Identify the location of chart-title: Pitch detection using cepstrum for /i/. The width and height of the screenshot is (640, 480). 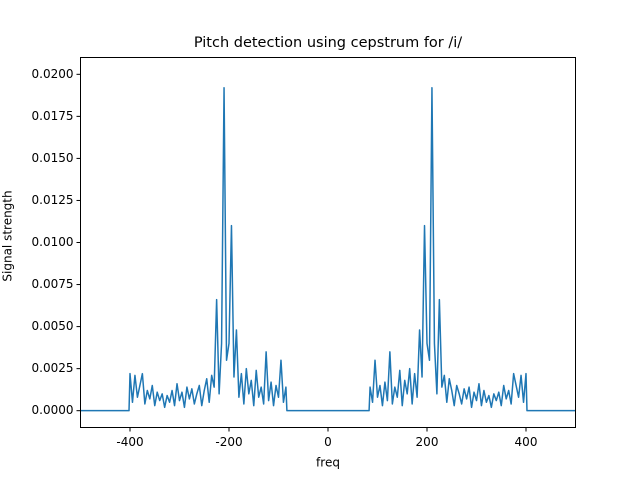
(328, 43).